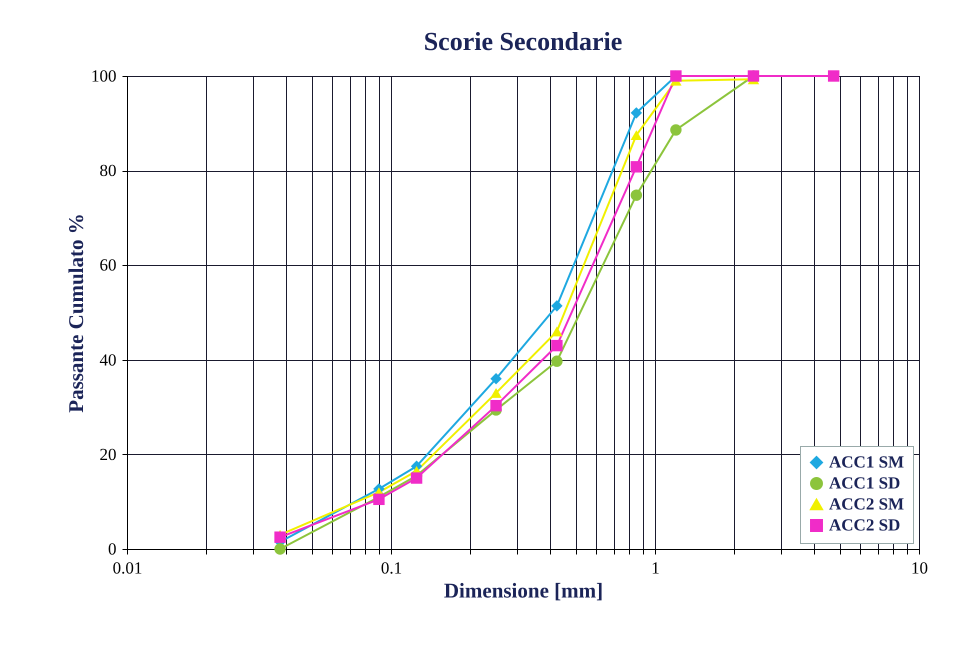 This screenshot has height=648, width=955. I want to click on x-tick-label: 0.1, so click(391, 568).